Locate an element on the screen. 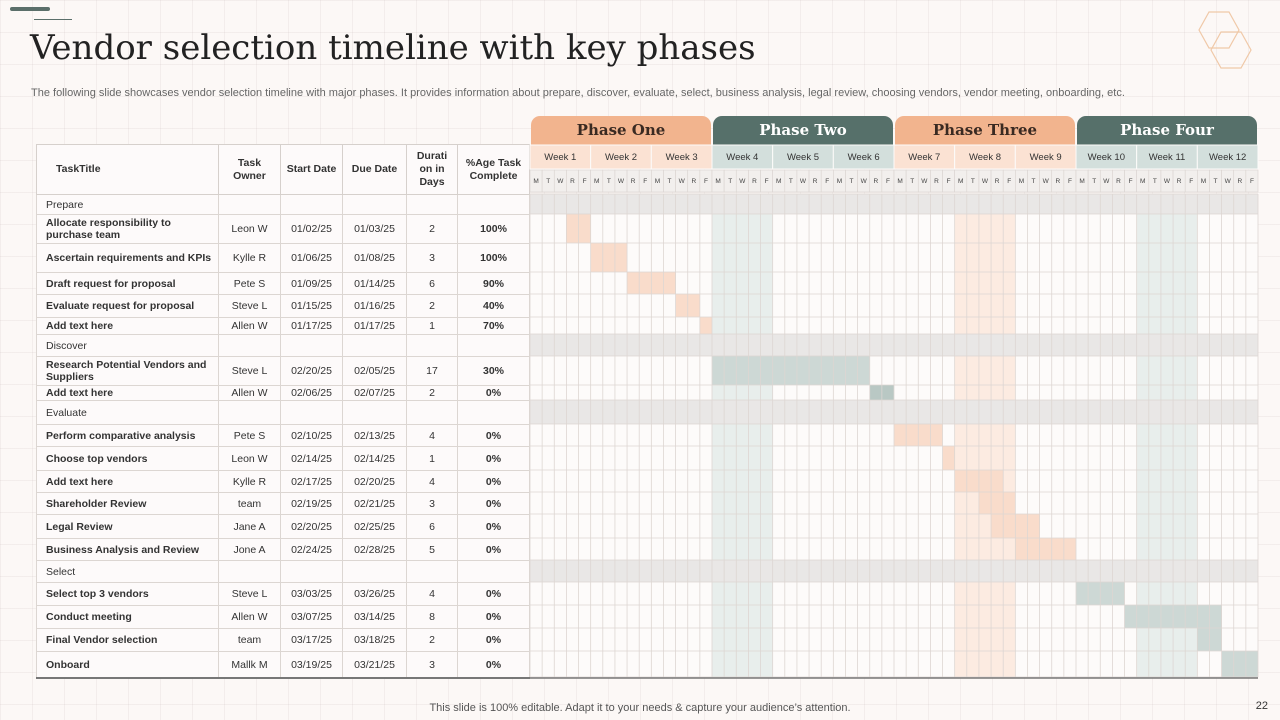 This screenshot has width=1280, height=720. week-label: Week 9 is located at coordinates (1046, 157).